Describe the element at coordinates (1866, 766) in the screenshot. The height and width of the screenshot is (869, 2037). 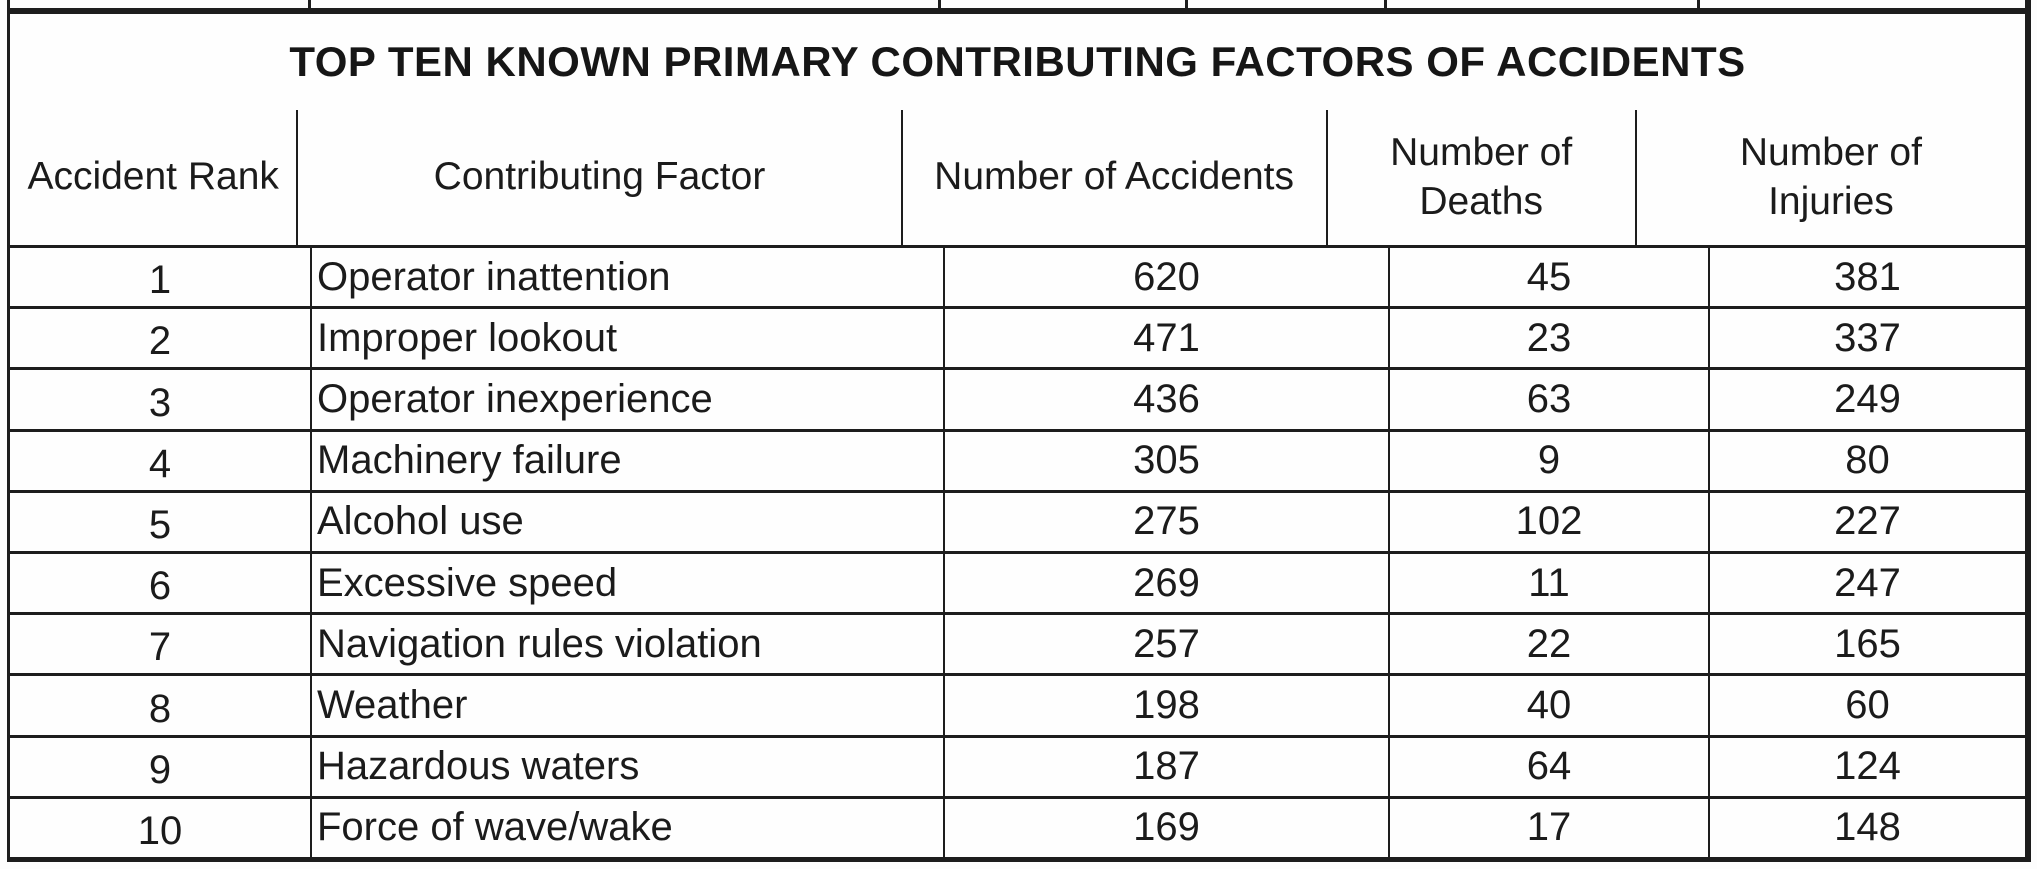
I see `cell-injuries: 124` at that location.